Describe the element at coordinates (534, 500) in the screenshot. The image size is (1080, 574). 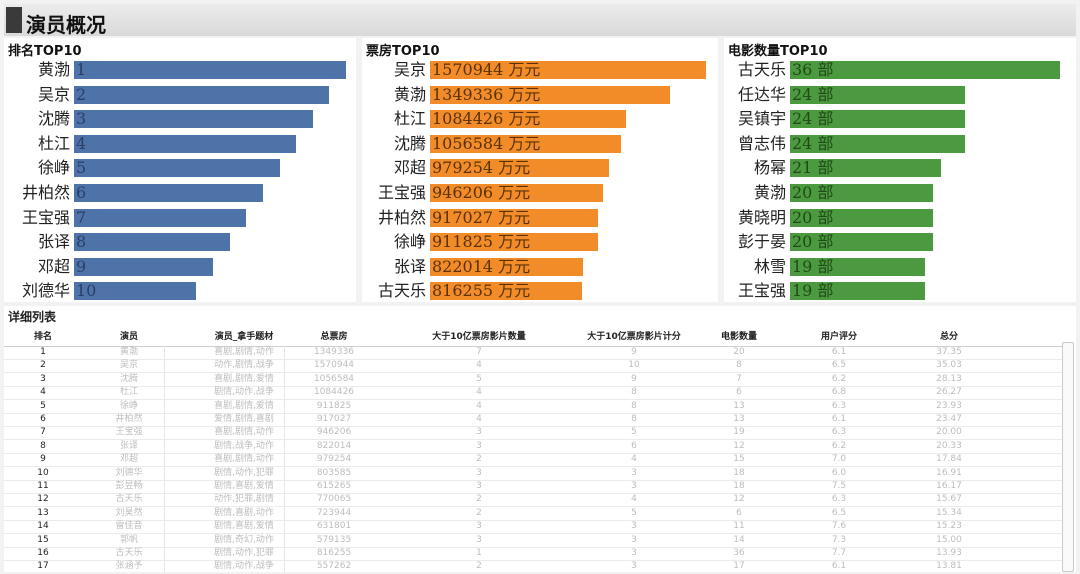
I see `table-row: 12 古天乐 动作,犯罪,剧情 770065 2 4 12 6.3 15.67` at that location.